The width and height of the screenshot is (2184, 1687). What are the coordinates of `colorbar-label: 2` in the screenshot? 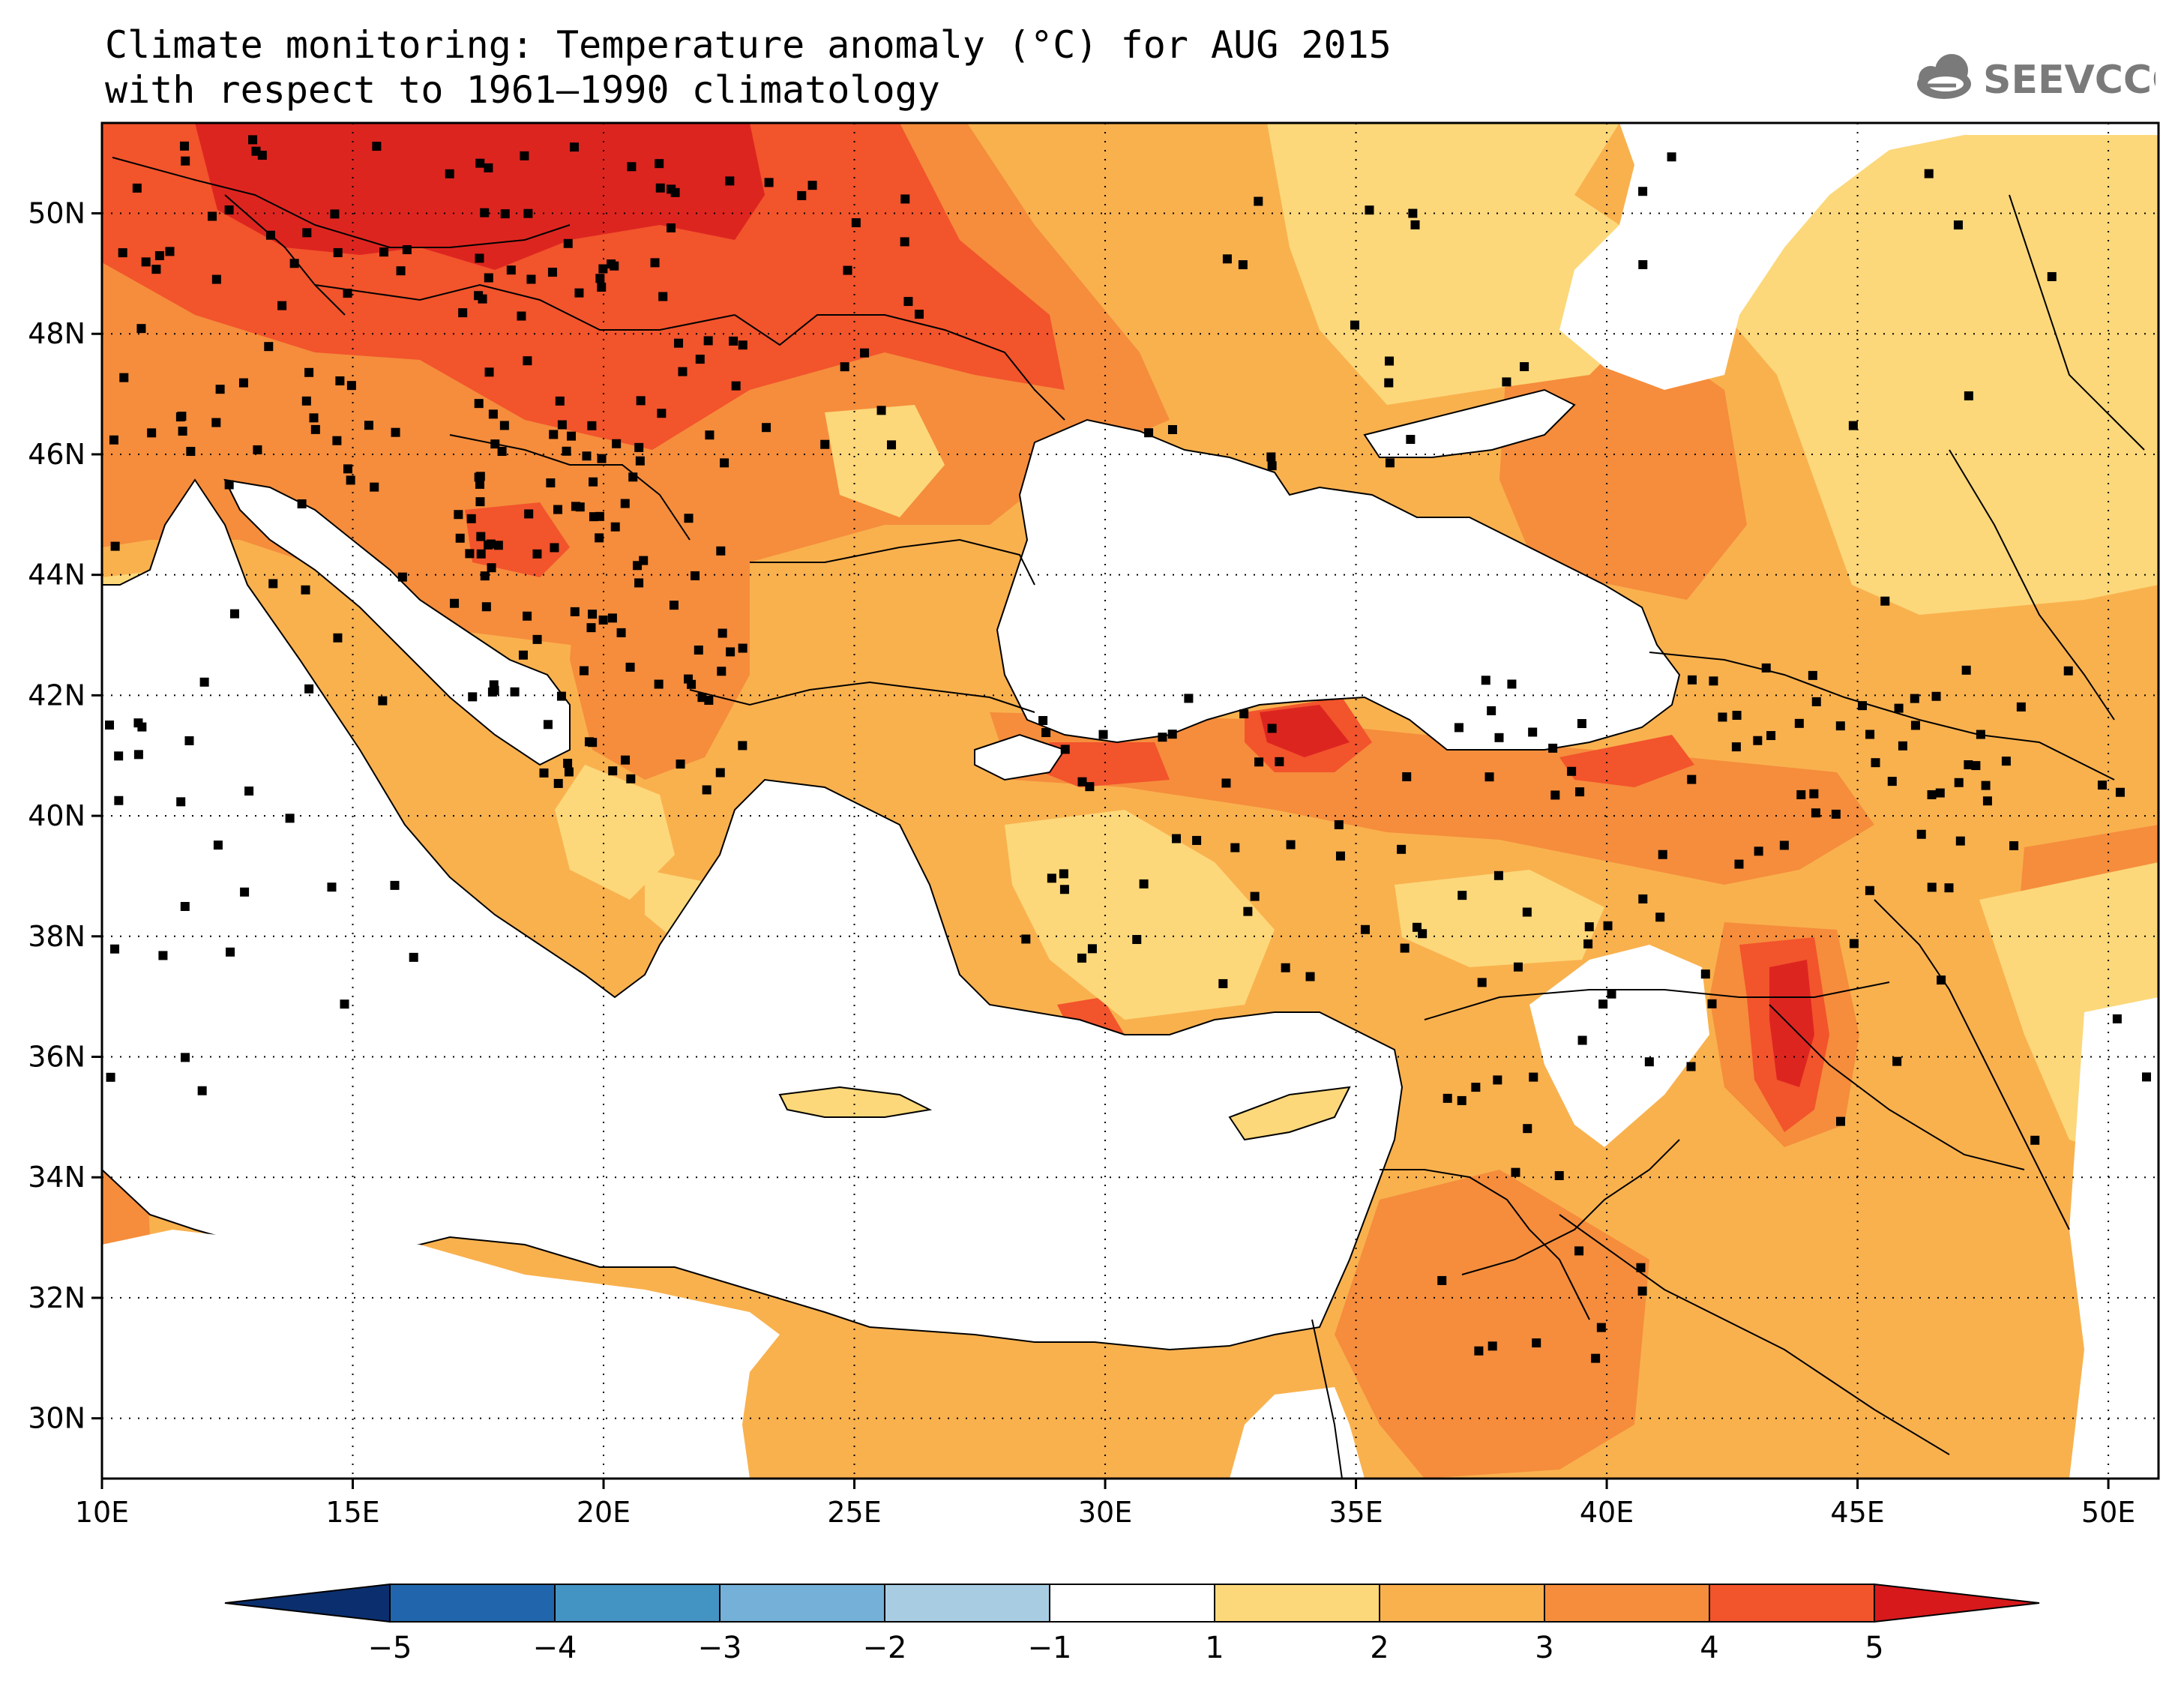 It's located at (1379, 1648).